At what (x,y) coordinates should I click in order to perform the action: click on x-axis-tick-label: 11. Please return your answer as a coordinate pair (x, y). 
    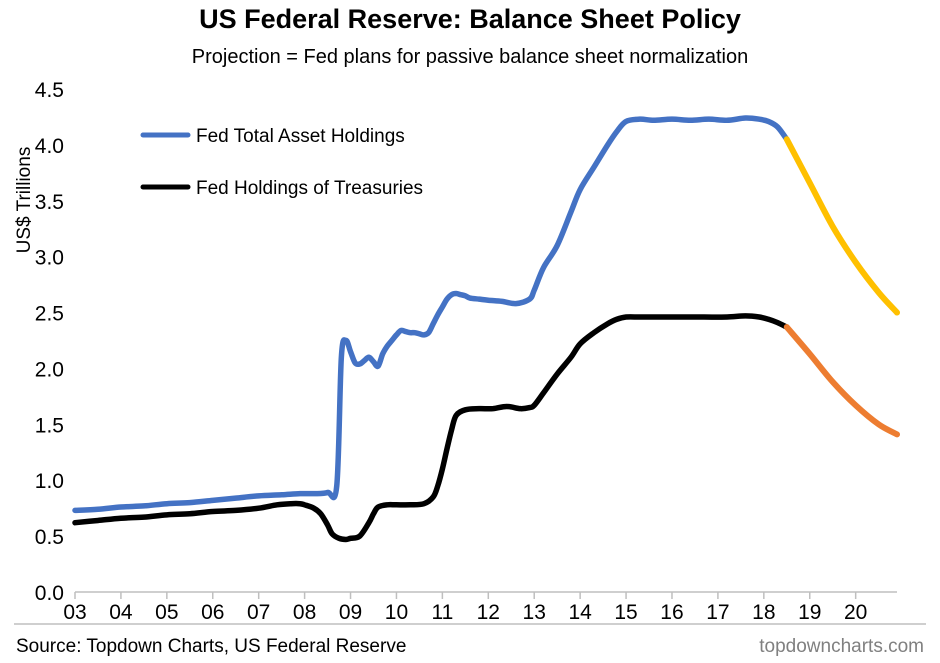
    Looking at the image, I should click on (442, 612).